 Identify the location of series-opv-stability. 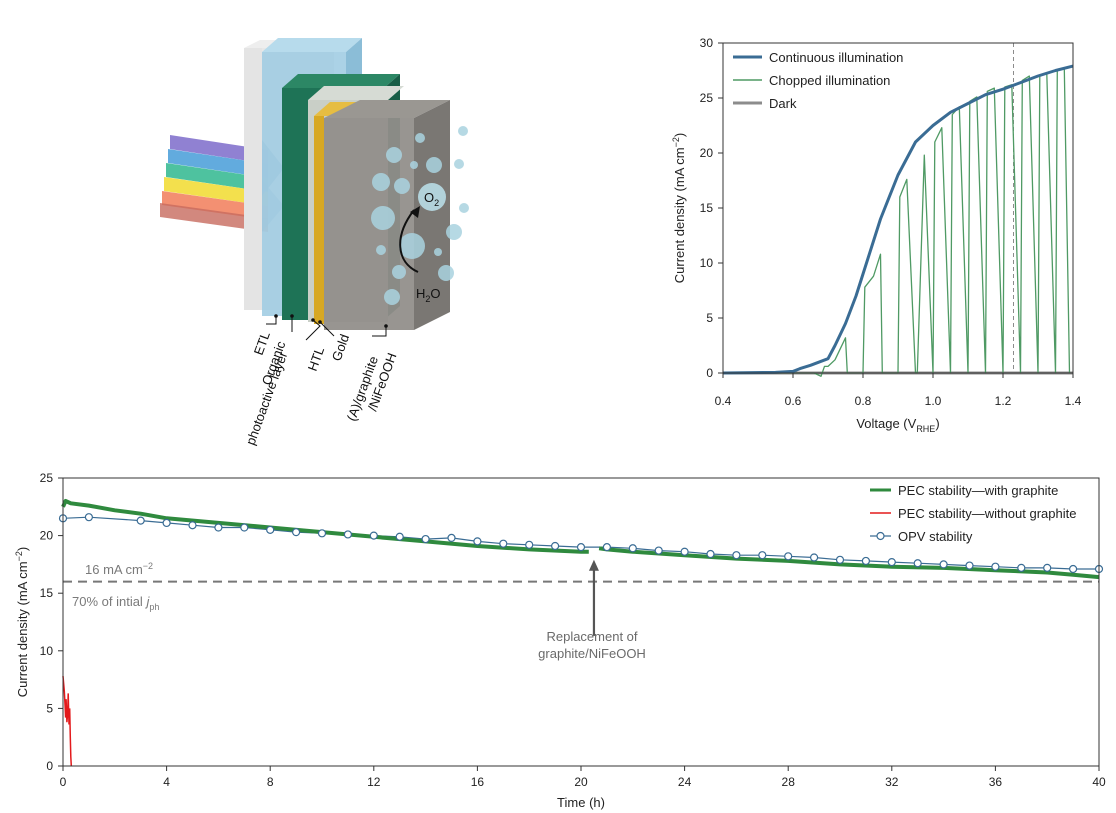
(580, 543).